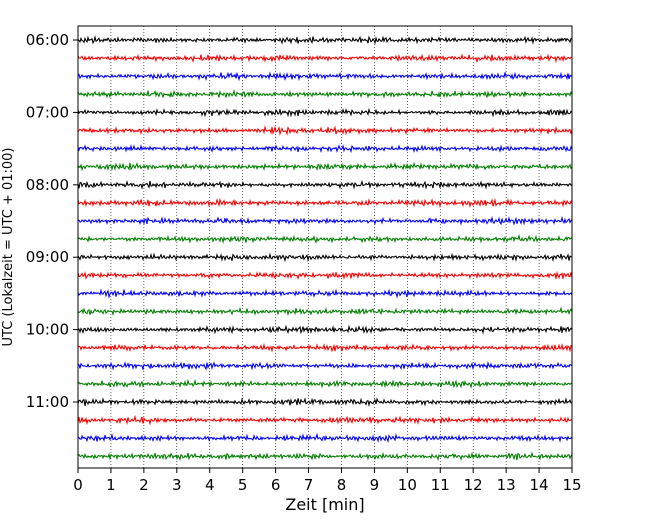 The image size is (650, 520). What do you see at coordinates (78, 485) in the screenshot?
I see `x-tick-label: 0` at bounding box center [78, 485].